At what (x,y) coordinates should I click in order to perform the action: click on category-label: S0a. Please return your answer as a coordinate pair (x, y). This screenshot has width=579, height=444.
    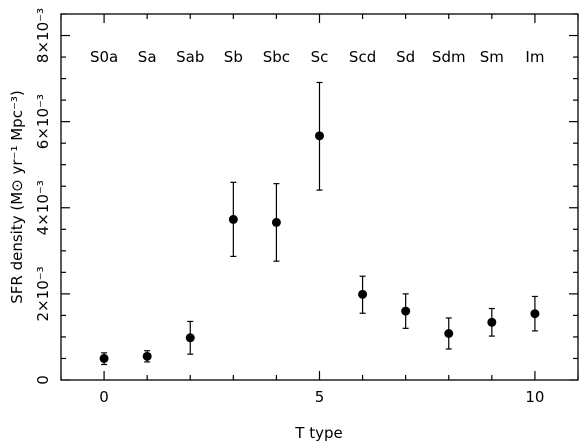
    Looking at the image, I should click on (104, 57).